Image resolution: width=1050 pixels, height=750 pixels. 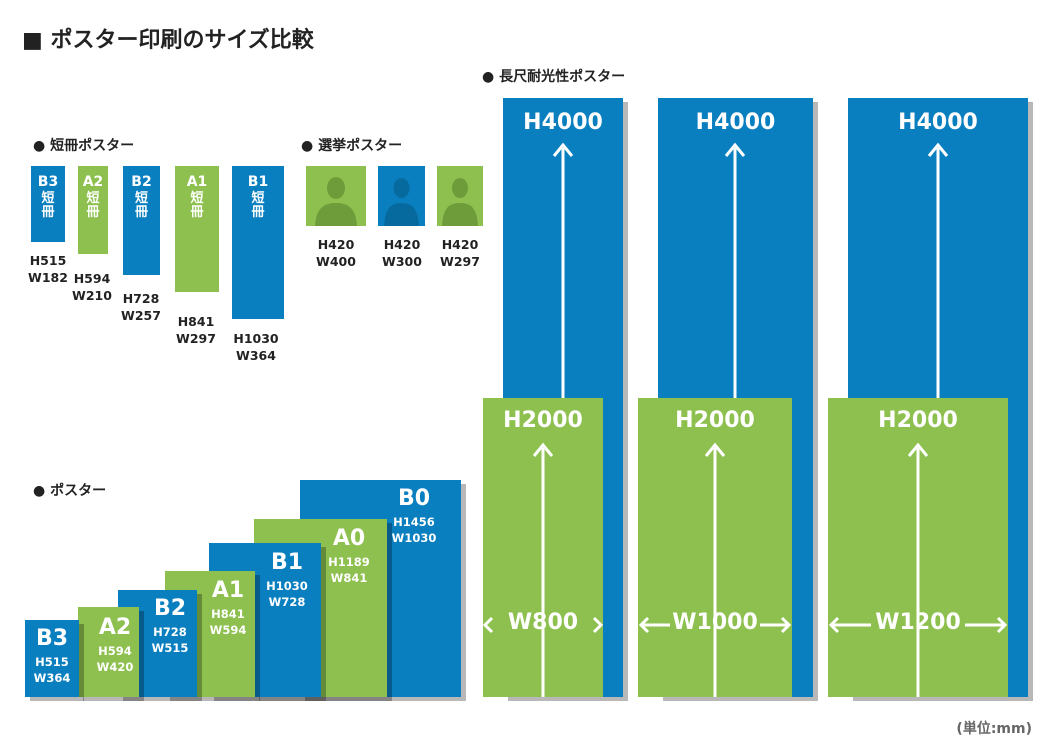 I want to click on longlife-1-arrows, so click(x=543, y=419).